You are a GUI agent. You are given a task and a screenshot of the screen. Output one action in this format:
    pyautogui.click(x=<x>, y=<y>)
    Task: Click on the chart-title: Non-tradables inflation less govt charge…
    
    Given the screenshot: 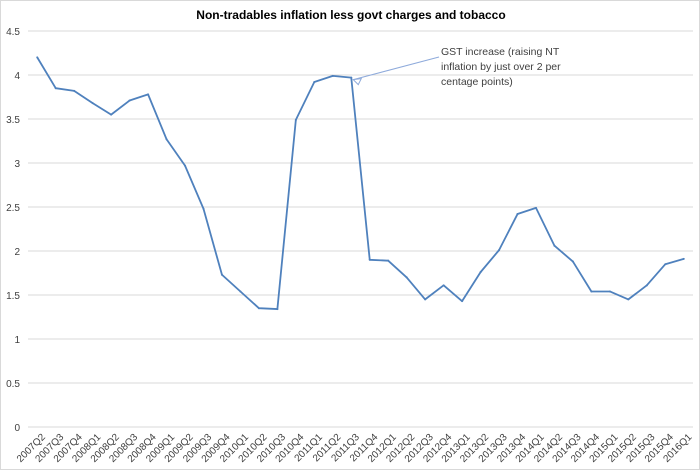 What is the action you would take?
    pyautogui.click(x=351, y=15)
    